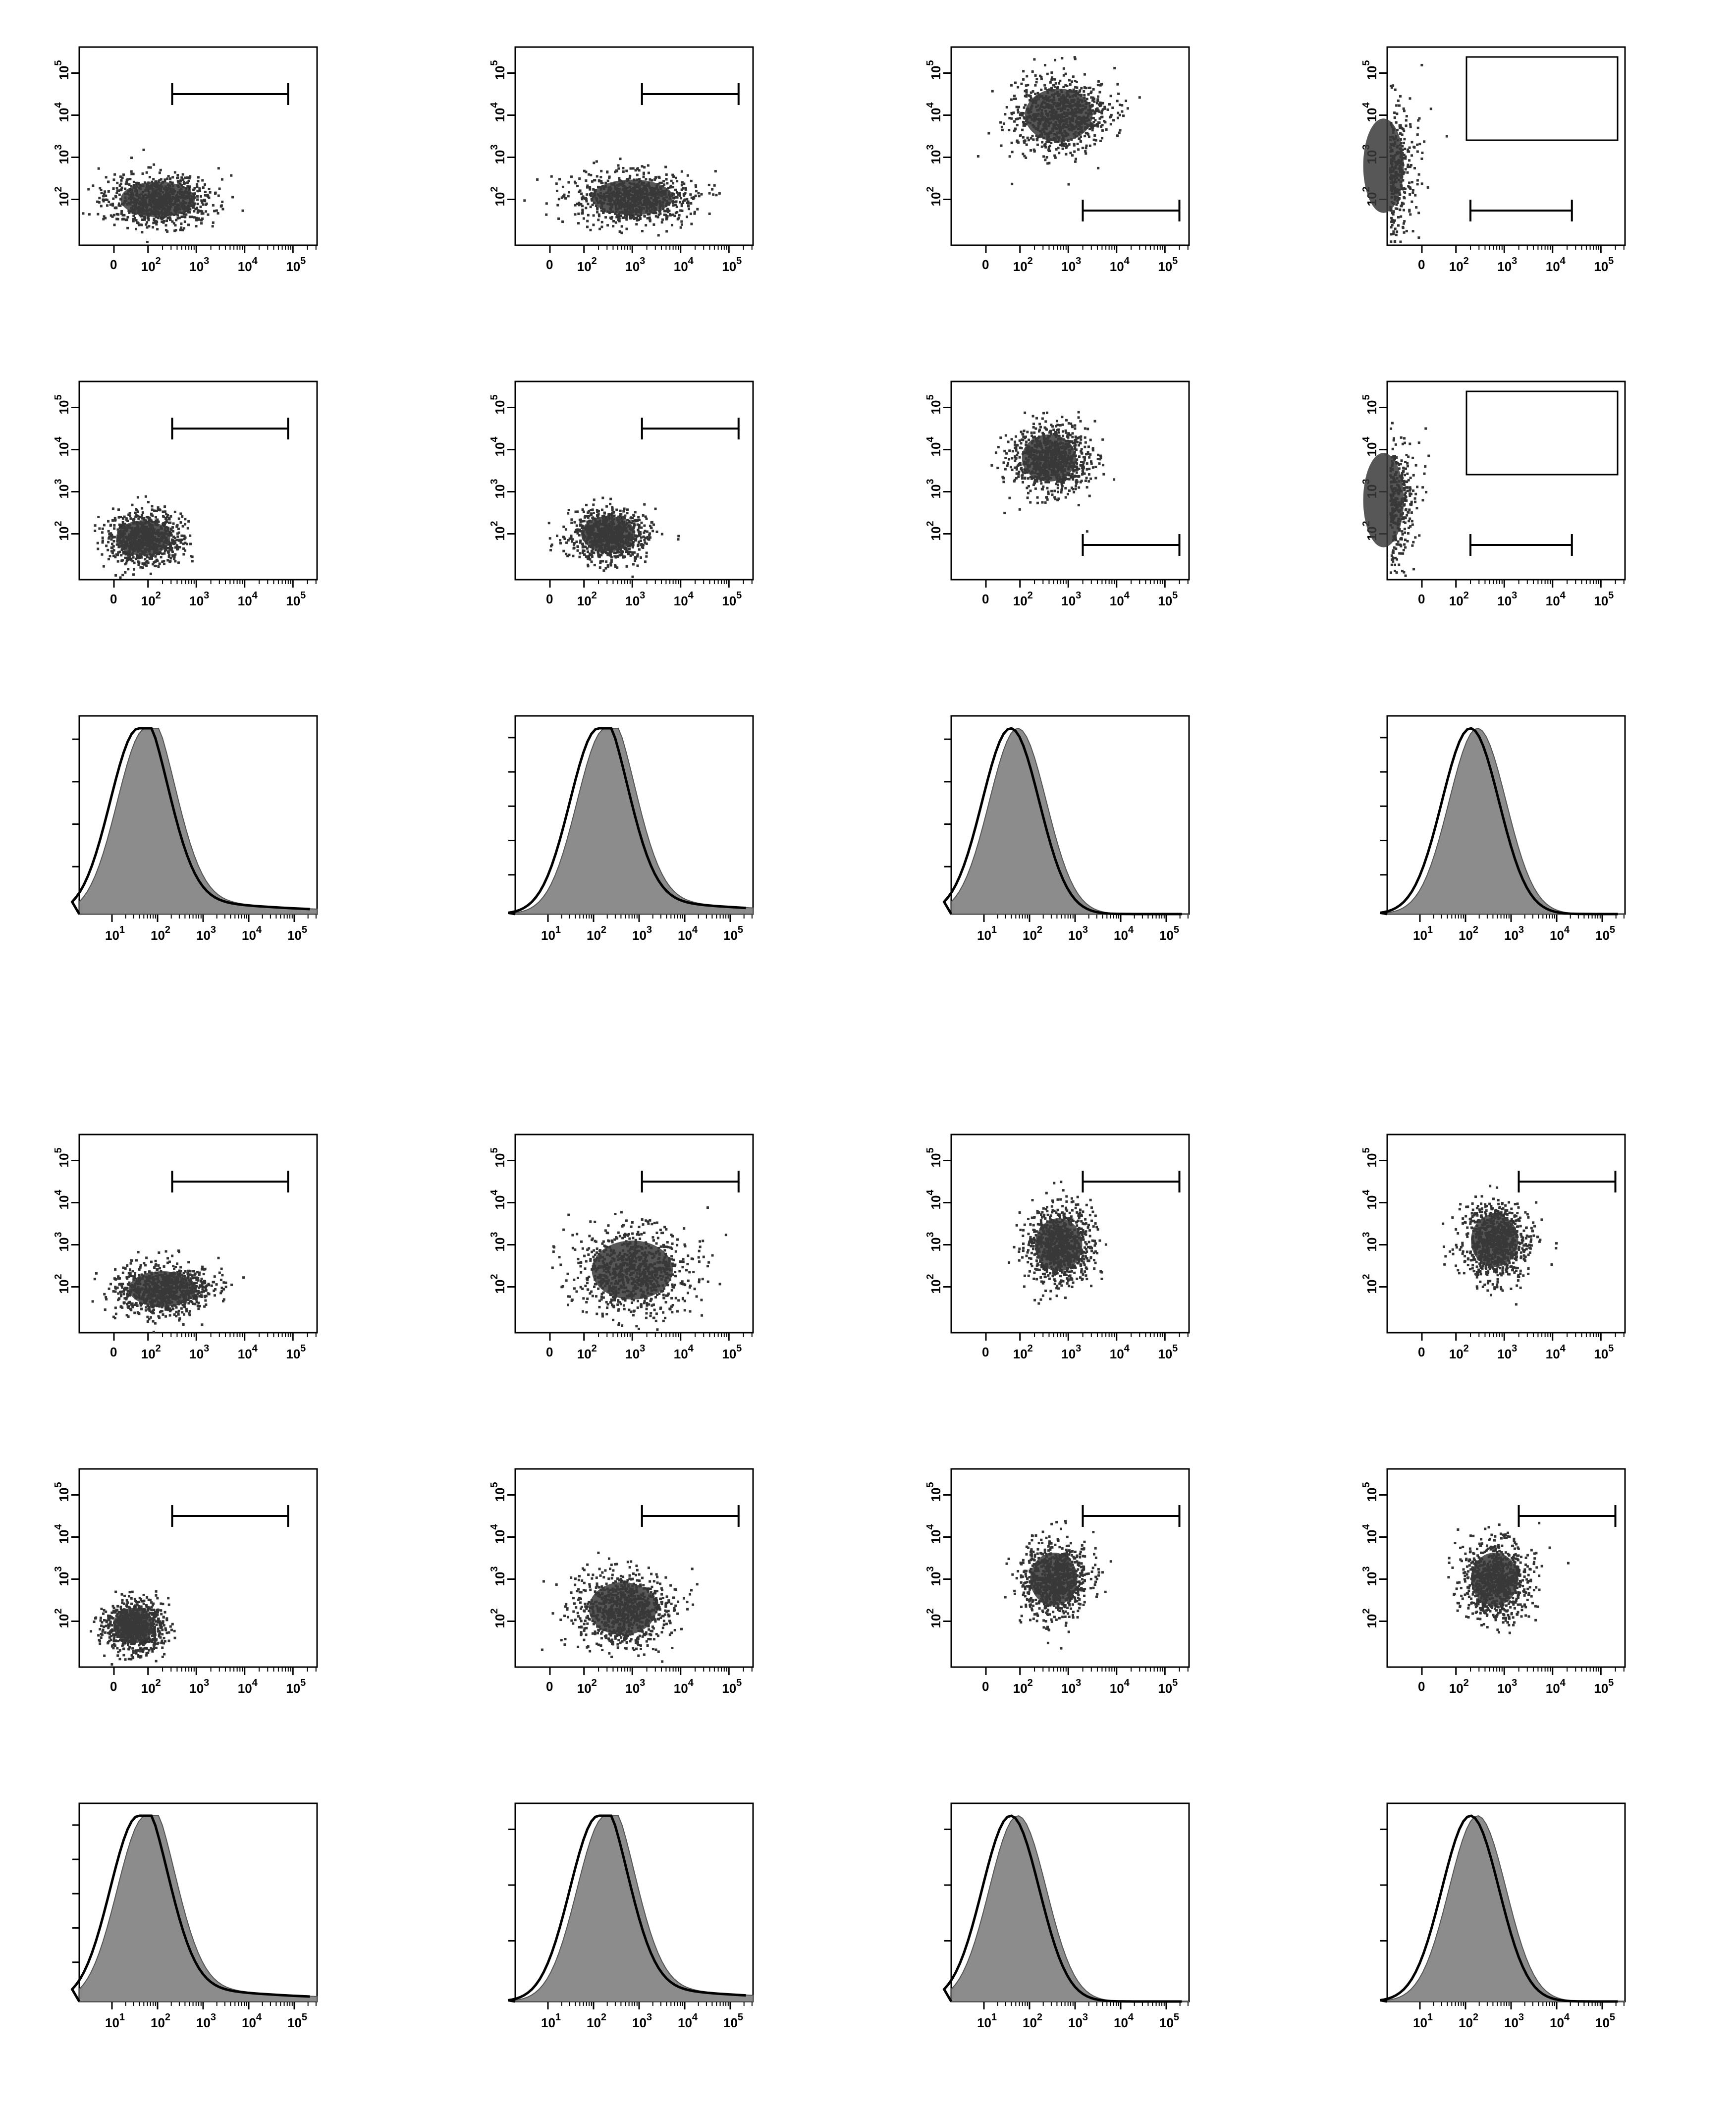  I want to click on ytick-label: 10⁵, so click(498, 404).